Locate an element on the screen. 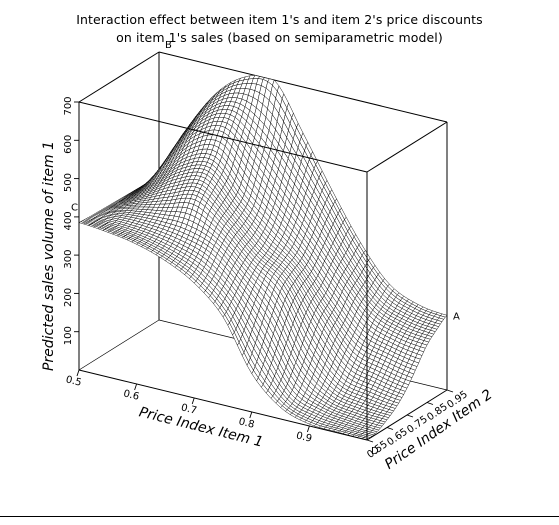 The width and height of the screenshot is (559, 525). box-edge-top-right is located at coordinates (407, 147).